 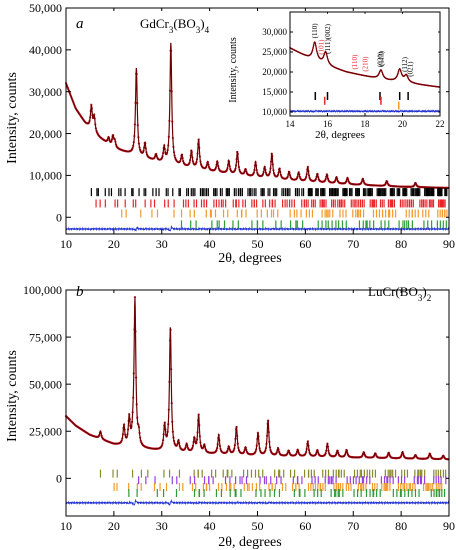 I want to click on panel-a-x-tick-label: 70, so click(x=353, y=244).